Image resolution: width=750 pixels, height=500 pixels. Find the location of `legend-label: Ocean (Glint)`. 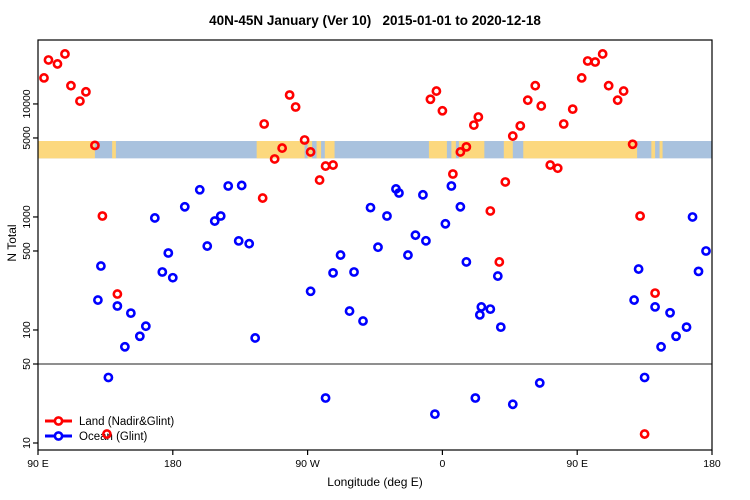

legend-label: Ocean (Glint) is located at coordinates (113, 437).